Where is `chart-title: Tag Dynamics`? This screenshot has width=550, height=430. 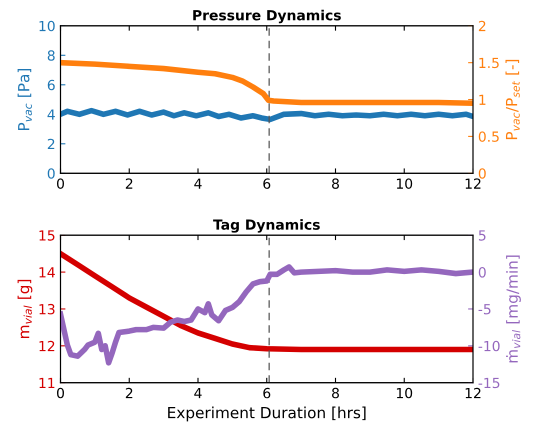
chart-title: Tag Dynamics is located at coordinates (266, 226).